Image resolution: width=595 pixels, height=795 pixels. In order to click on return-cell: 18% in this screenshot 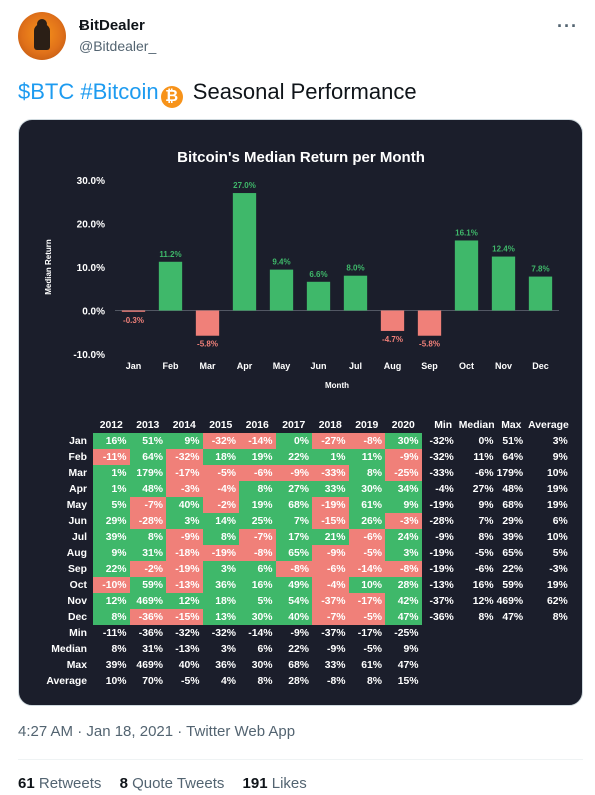, I will do `click(220, 601)`.